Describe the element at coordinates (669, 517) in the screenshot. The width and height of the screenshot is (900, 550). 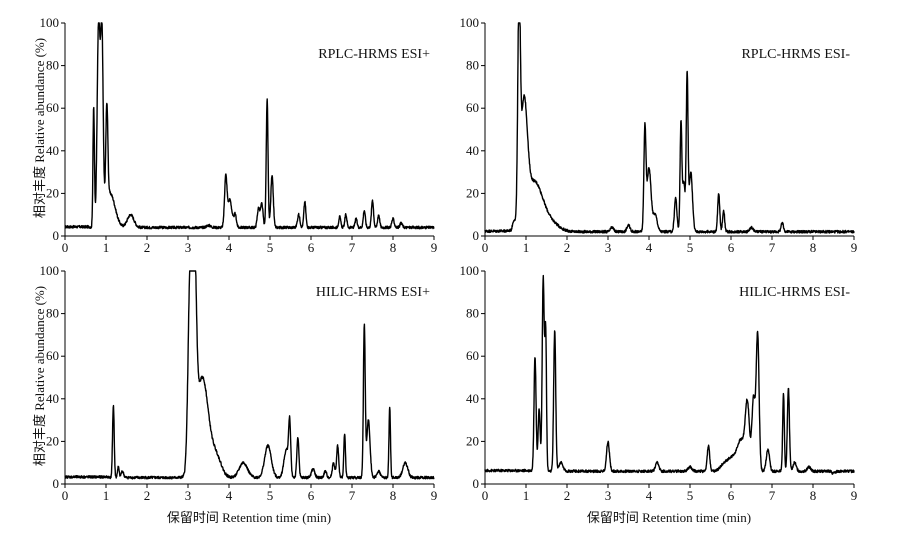
I see `x-axis-label-right: 保留时间 Retention time (min)` at that location.